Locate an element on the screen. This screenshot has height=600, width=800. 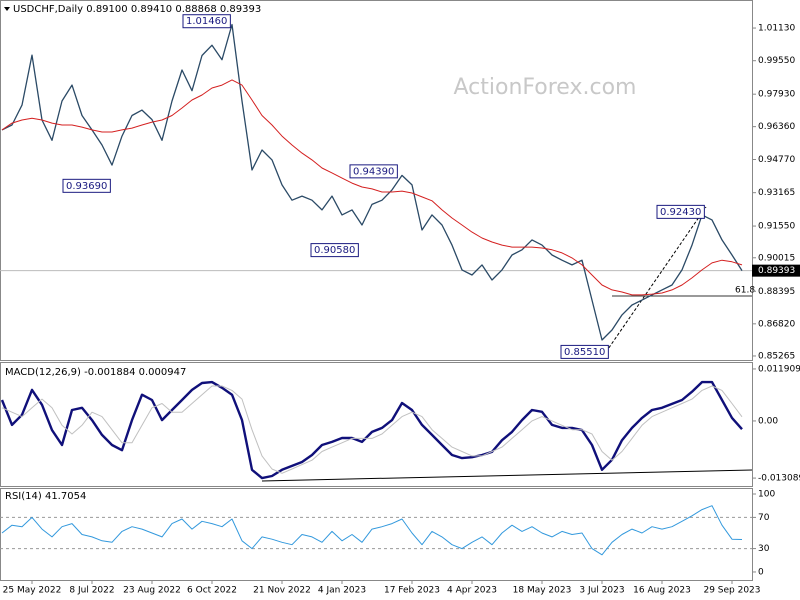
x-tick-label: 29 Sep 2023 is located at coordinates (731, 591).